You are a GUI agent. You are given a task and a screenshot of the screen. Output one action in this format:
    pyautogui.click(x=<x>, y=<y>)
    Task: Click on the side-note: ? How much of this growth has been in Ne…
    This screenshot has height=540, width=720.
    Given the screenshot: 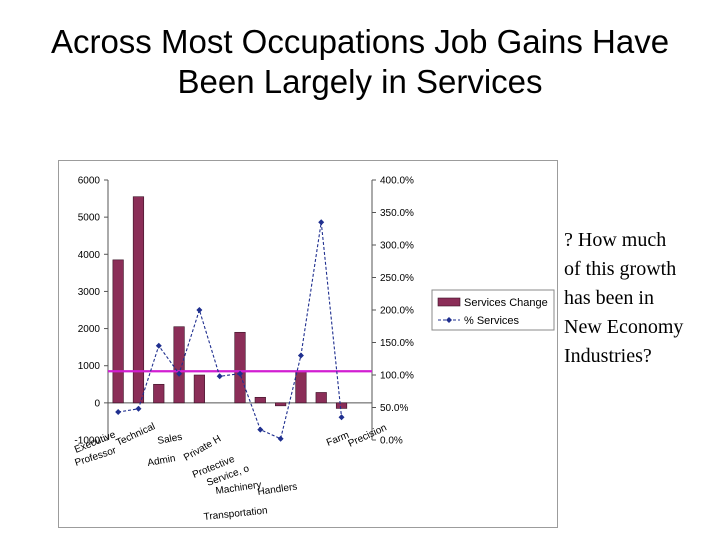 What is the action you would take?
    pyautogui.click(x=639, y=298)
    